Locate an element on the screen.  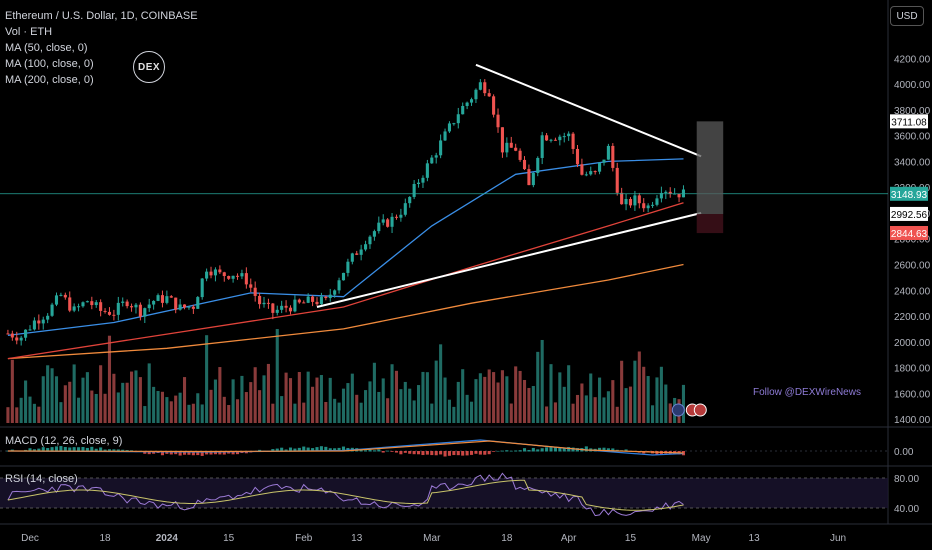
y-tick-label: 4000.00 is located at coordinates (912, 85).